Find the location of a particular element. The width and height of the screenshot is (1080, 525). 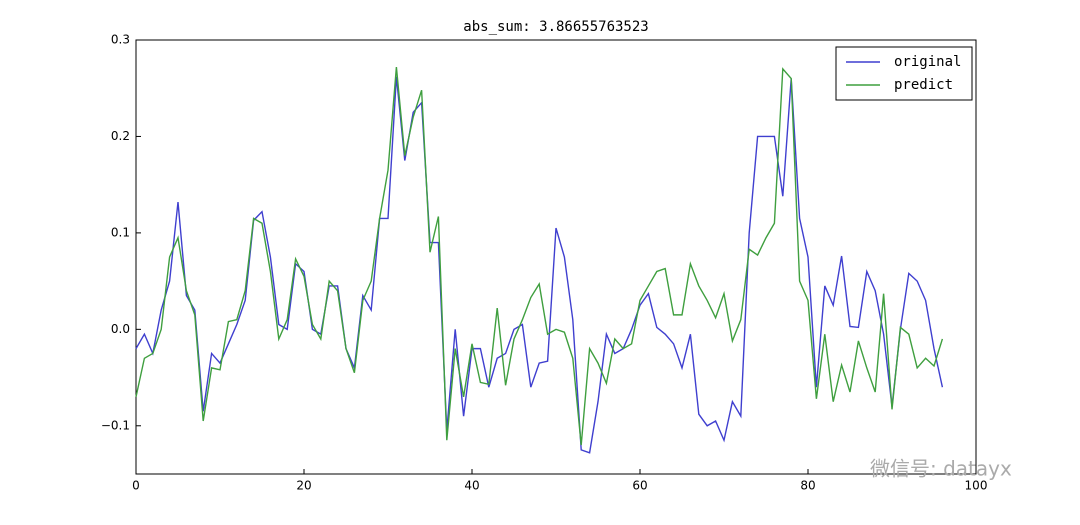

y-tick-label: 0.0 is located at coordinates (120, 329).